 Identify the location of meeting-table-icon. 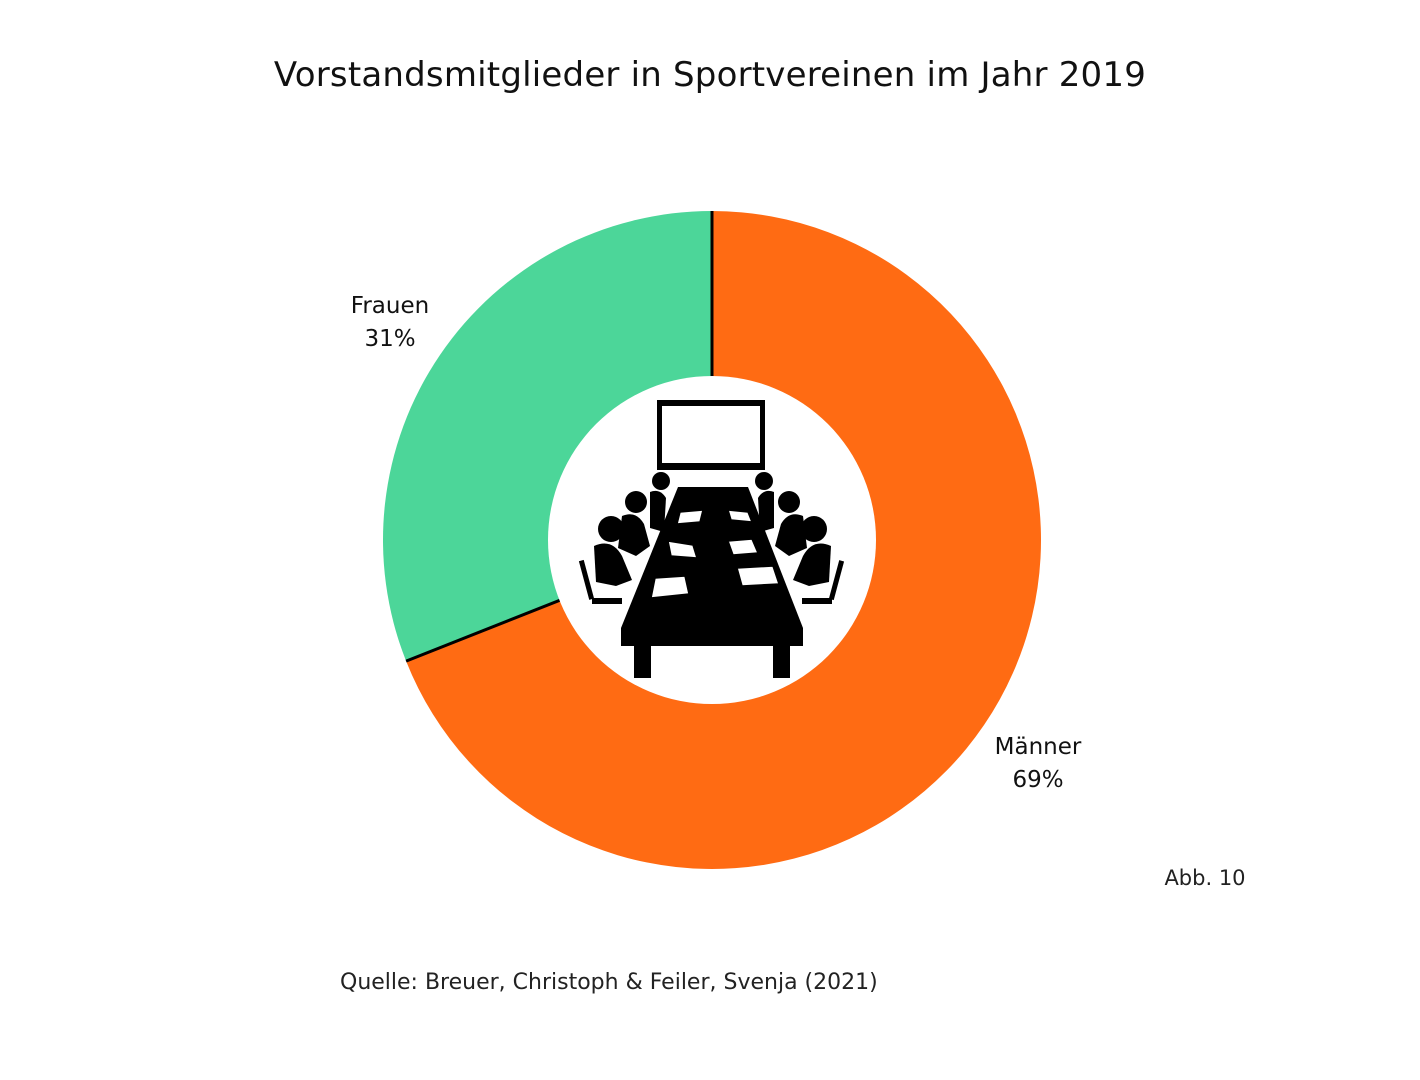
(711, 539).